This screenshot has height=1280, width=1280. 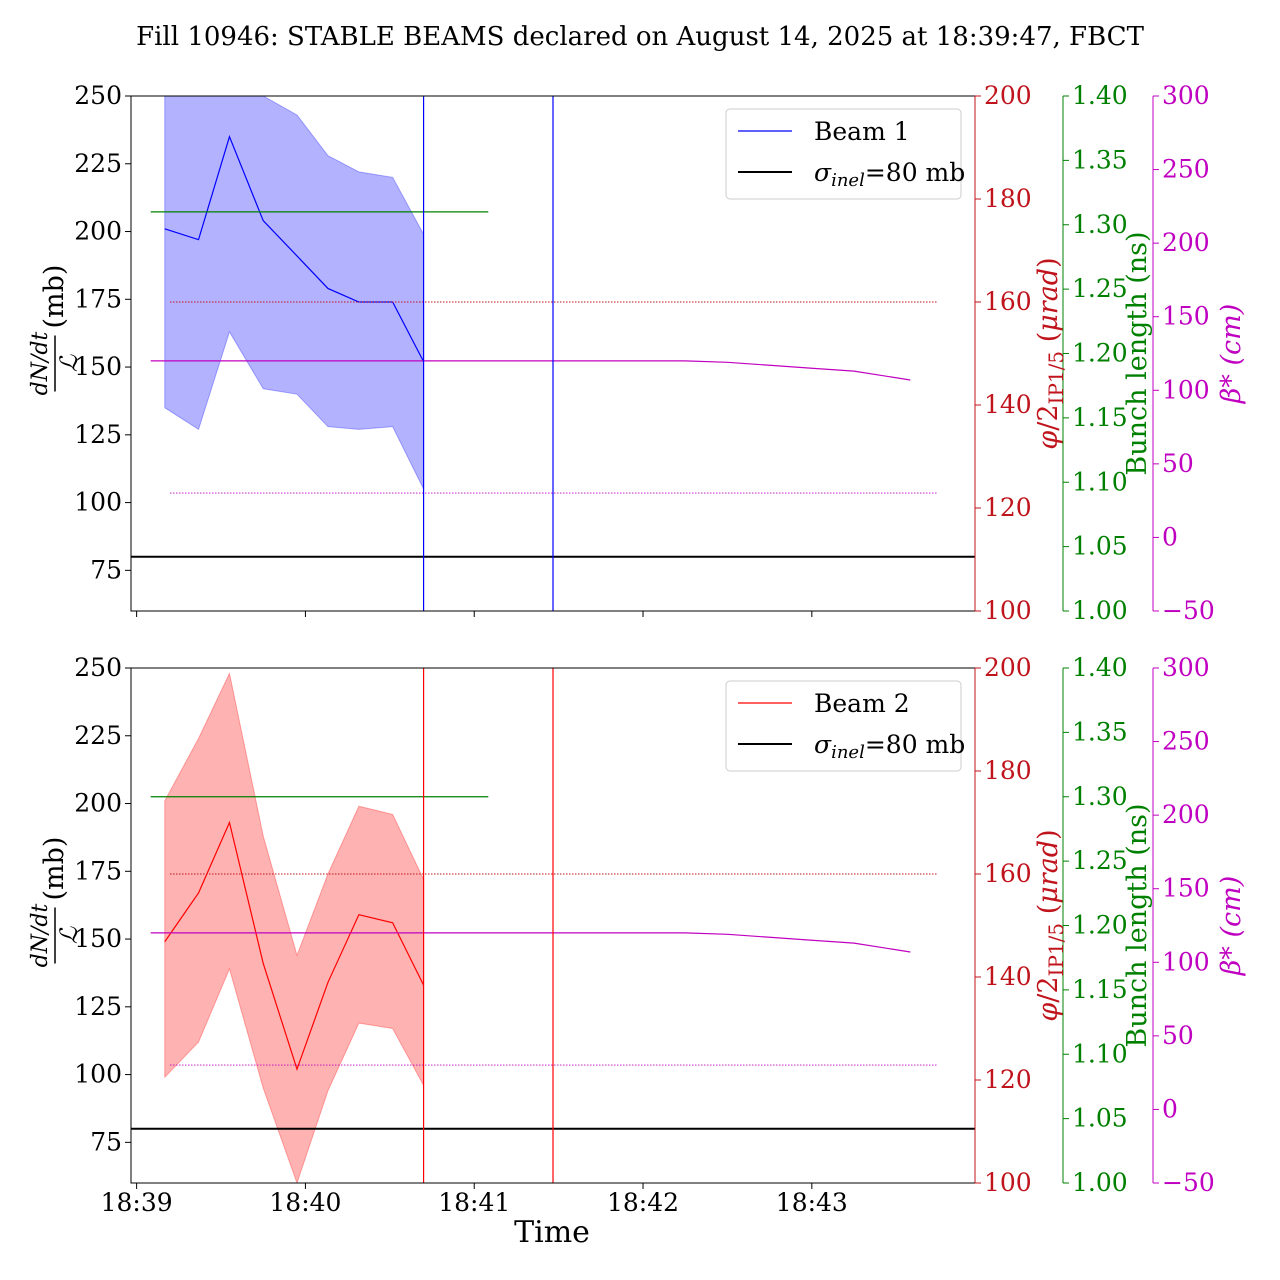 I want to click on legend-label-beam: Beam 2, so click(x=862, y=703).